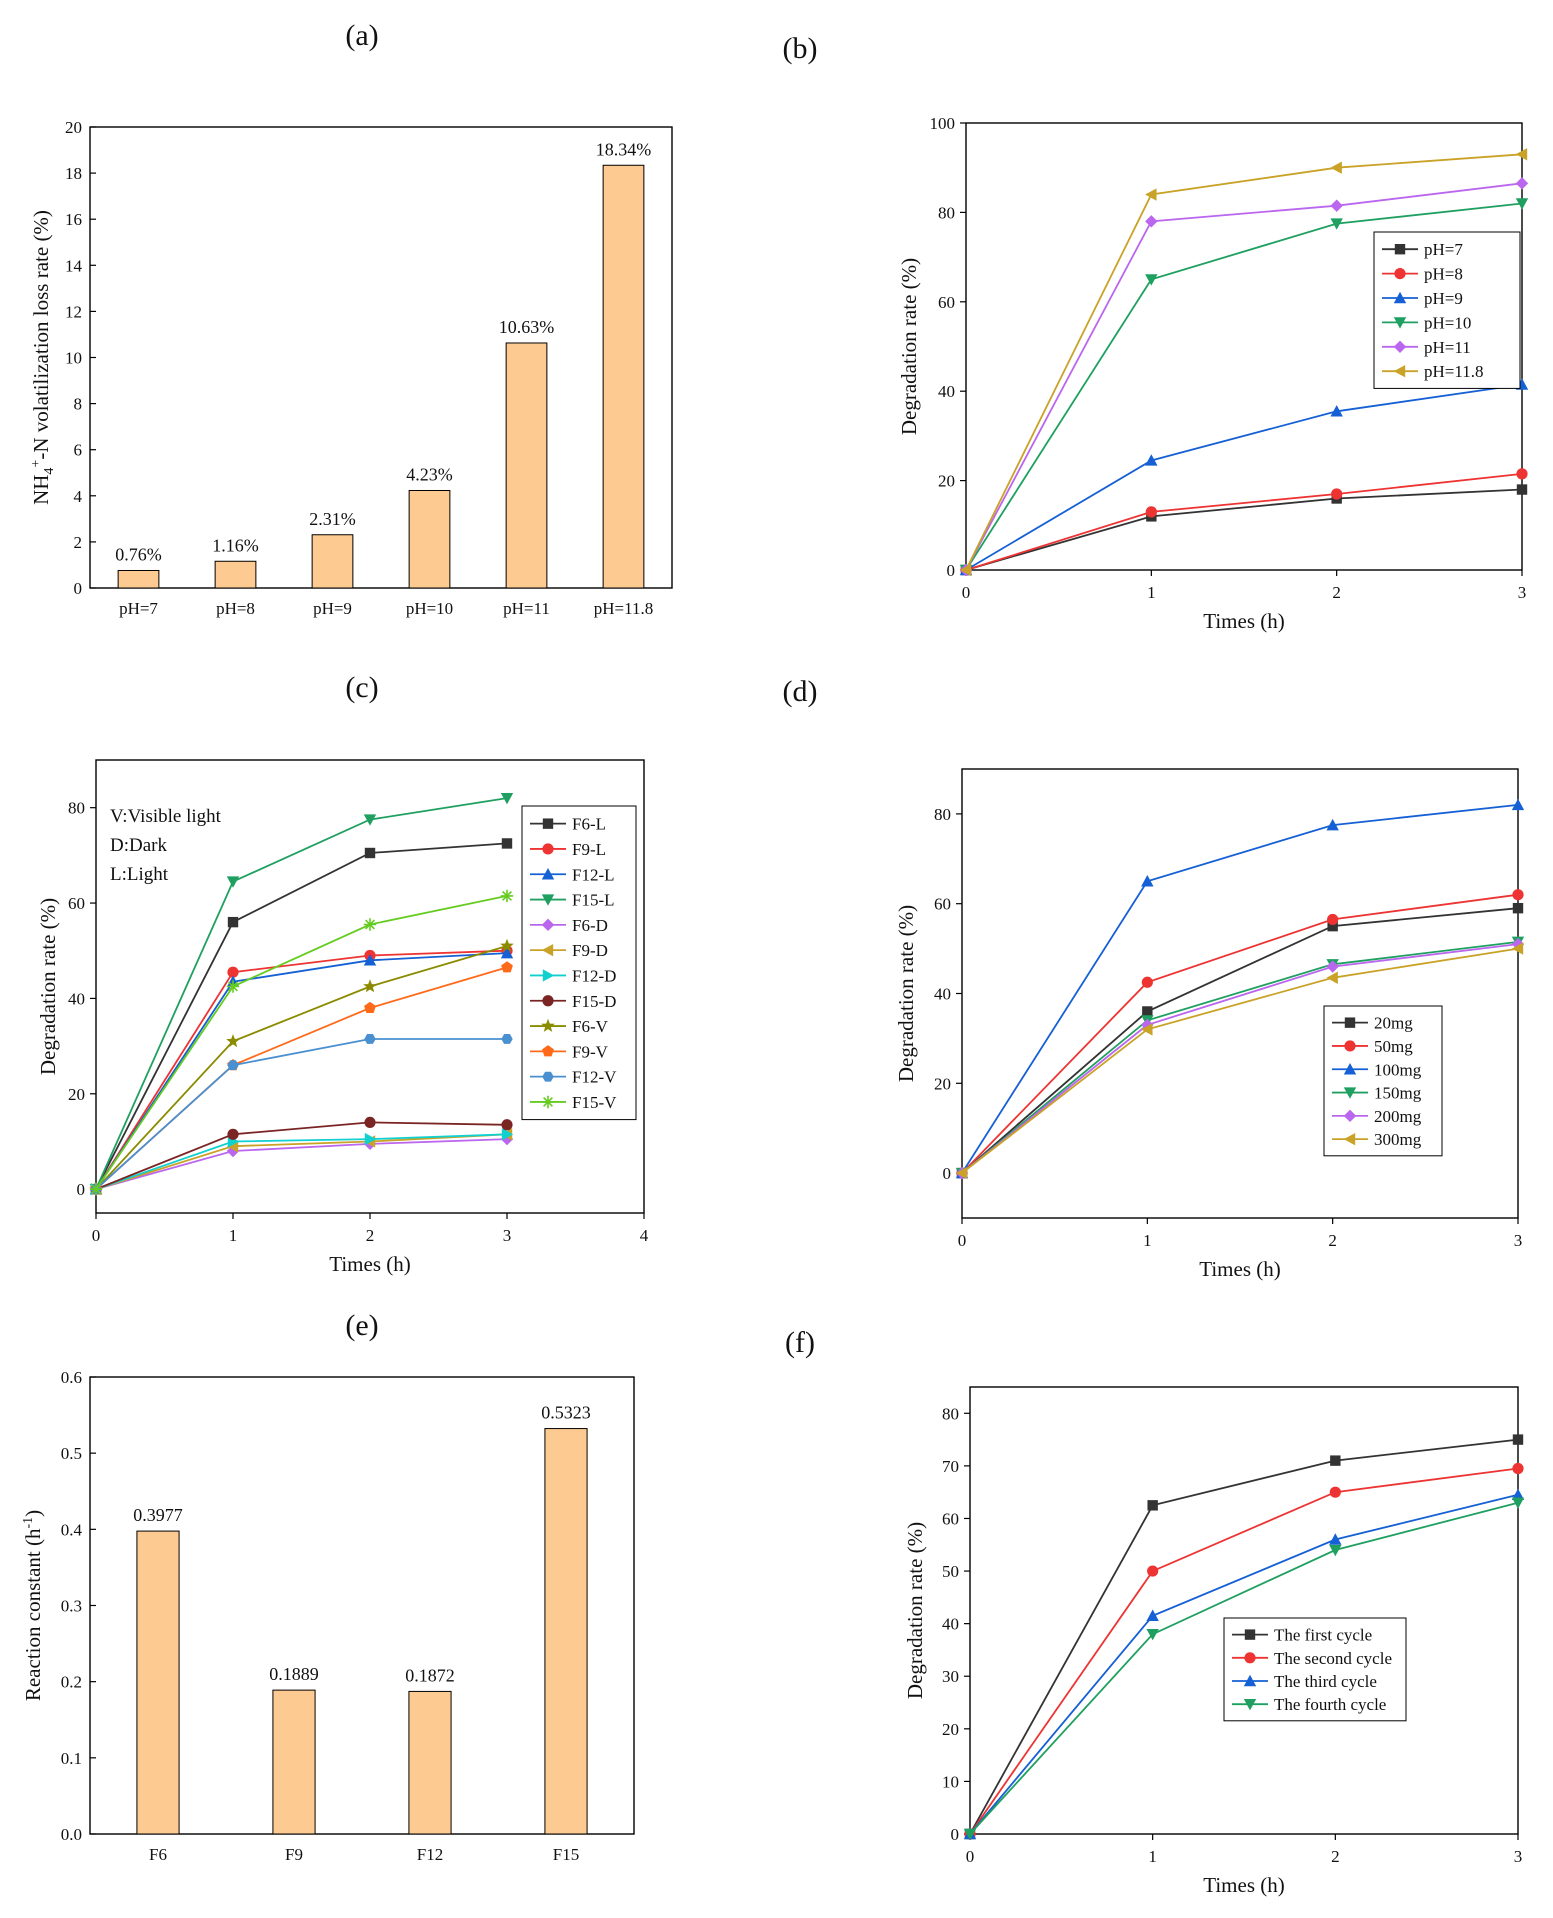 This screenshot has height=1918, width=1553. Describe the element at coordinates (1400, 274) in the screenshot. I see `chart-b-legend-marker` at that location.